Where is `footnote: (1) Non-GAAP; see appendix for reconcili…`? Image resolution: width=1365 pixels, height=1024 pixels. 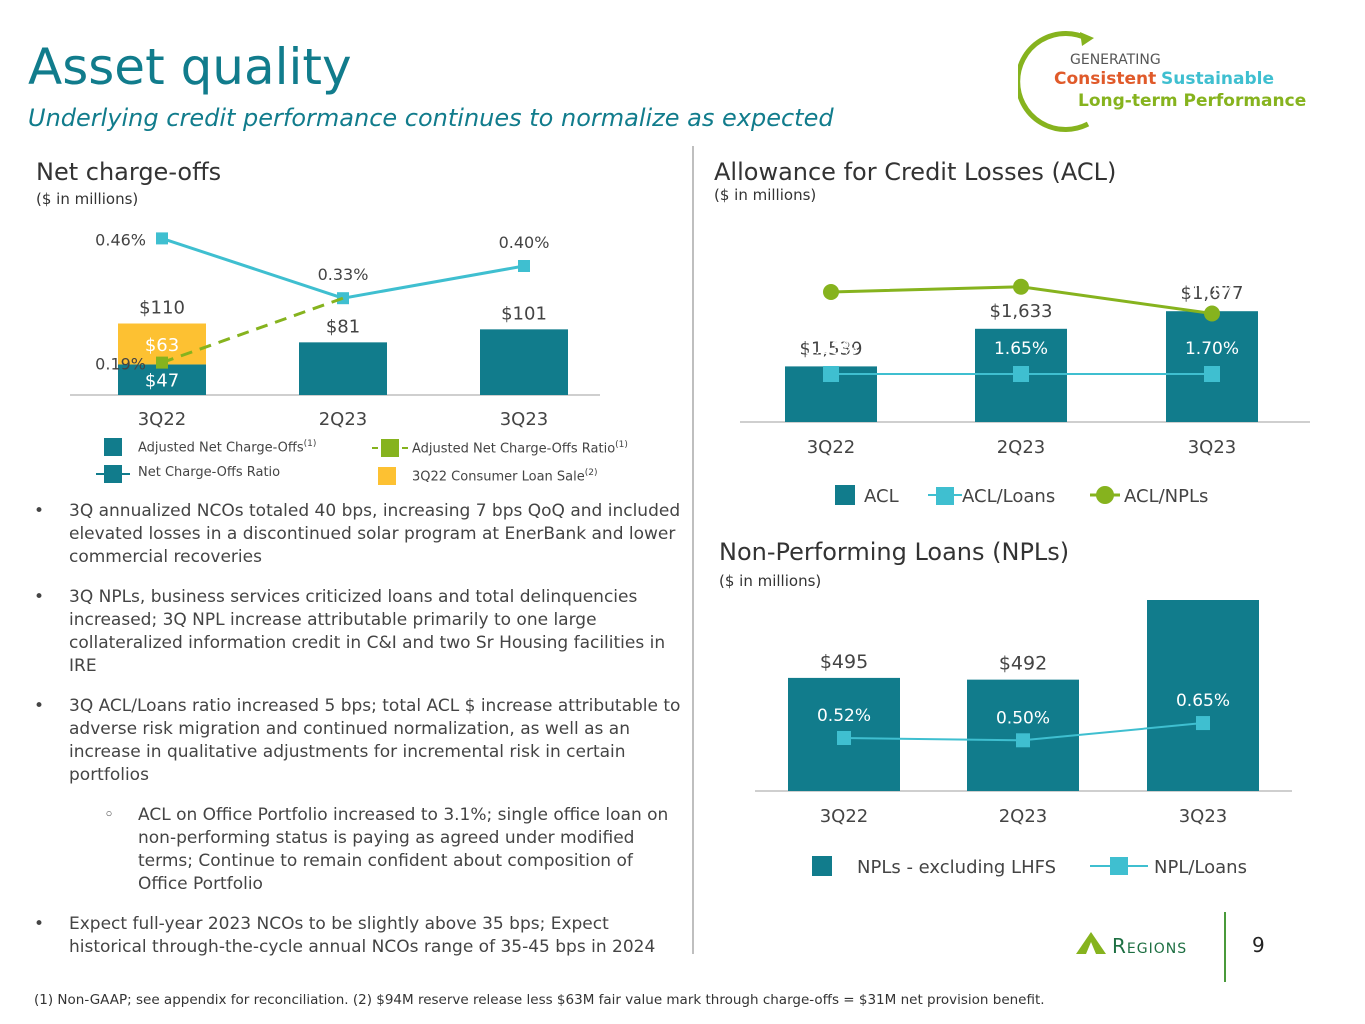 footnote: (1) Non-GAAP; see appendix for reconcili… is located at coordinates (539, 1000).